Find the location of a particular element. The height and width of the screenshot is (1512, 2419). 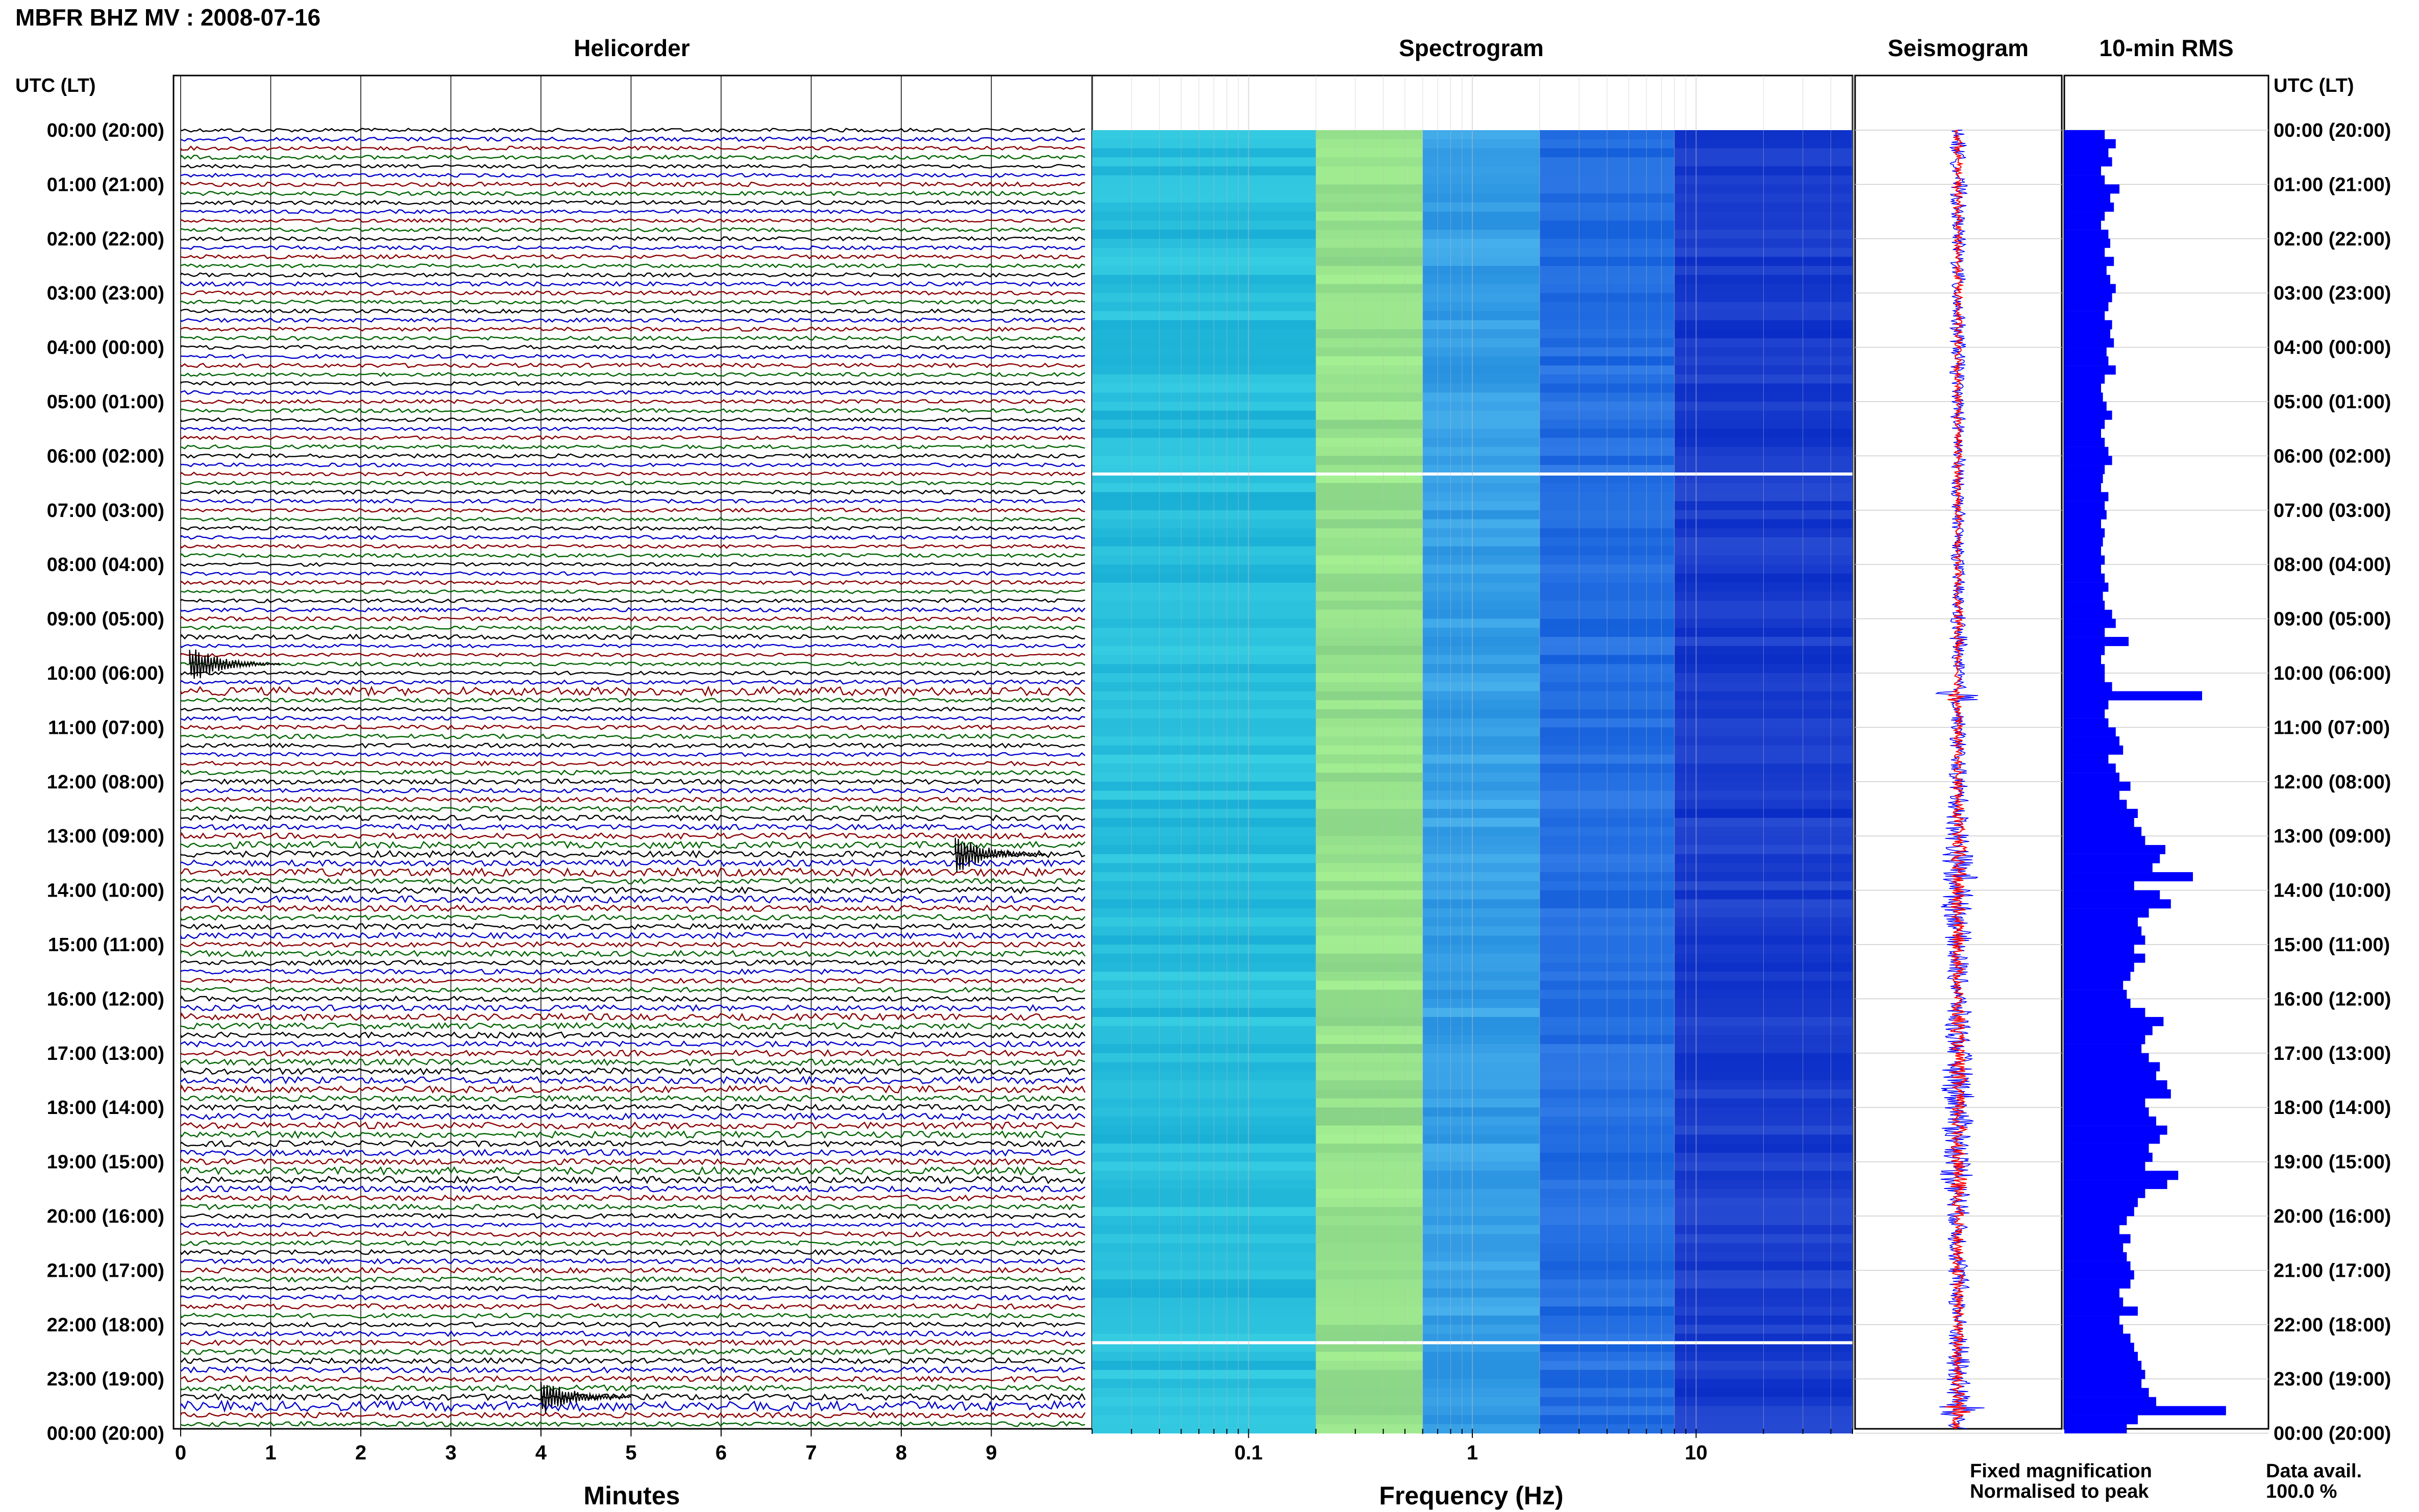

legend-normalised: Normalised to peak is located at coordinates (2059, 1491).